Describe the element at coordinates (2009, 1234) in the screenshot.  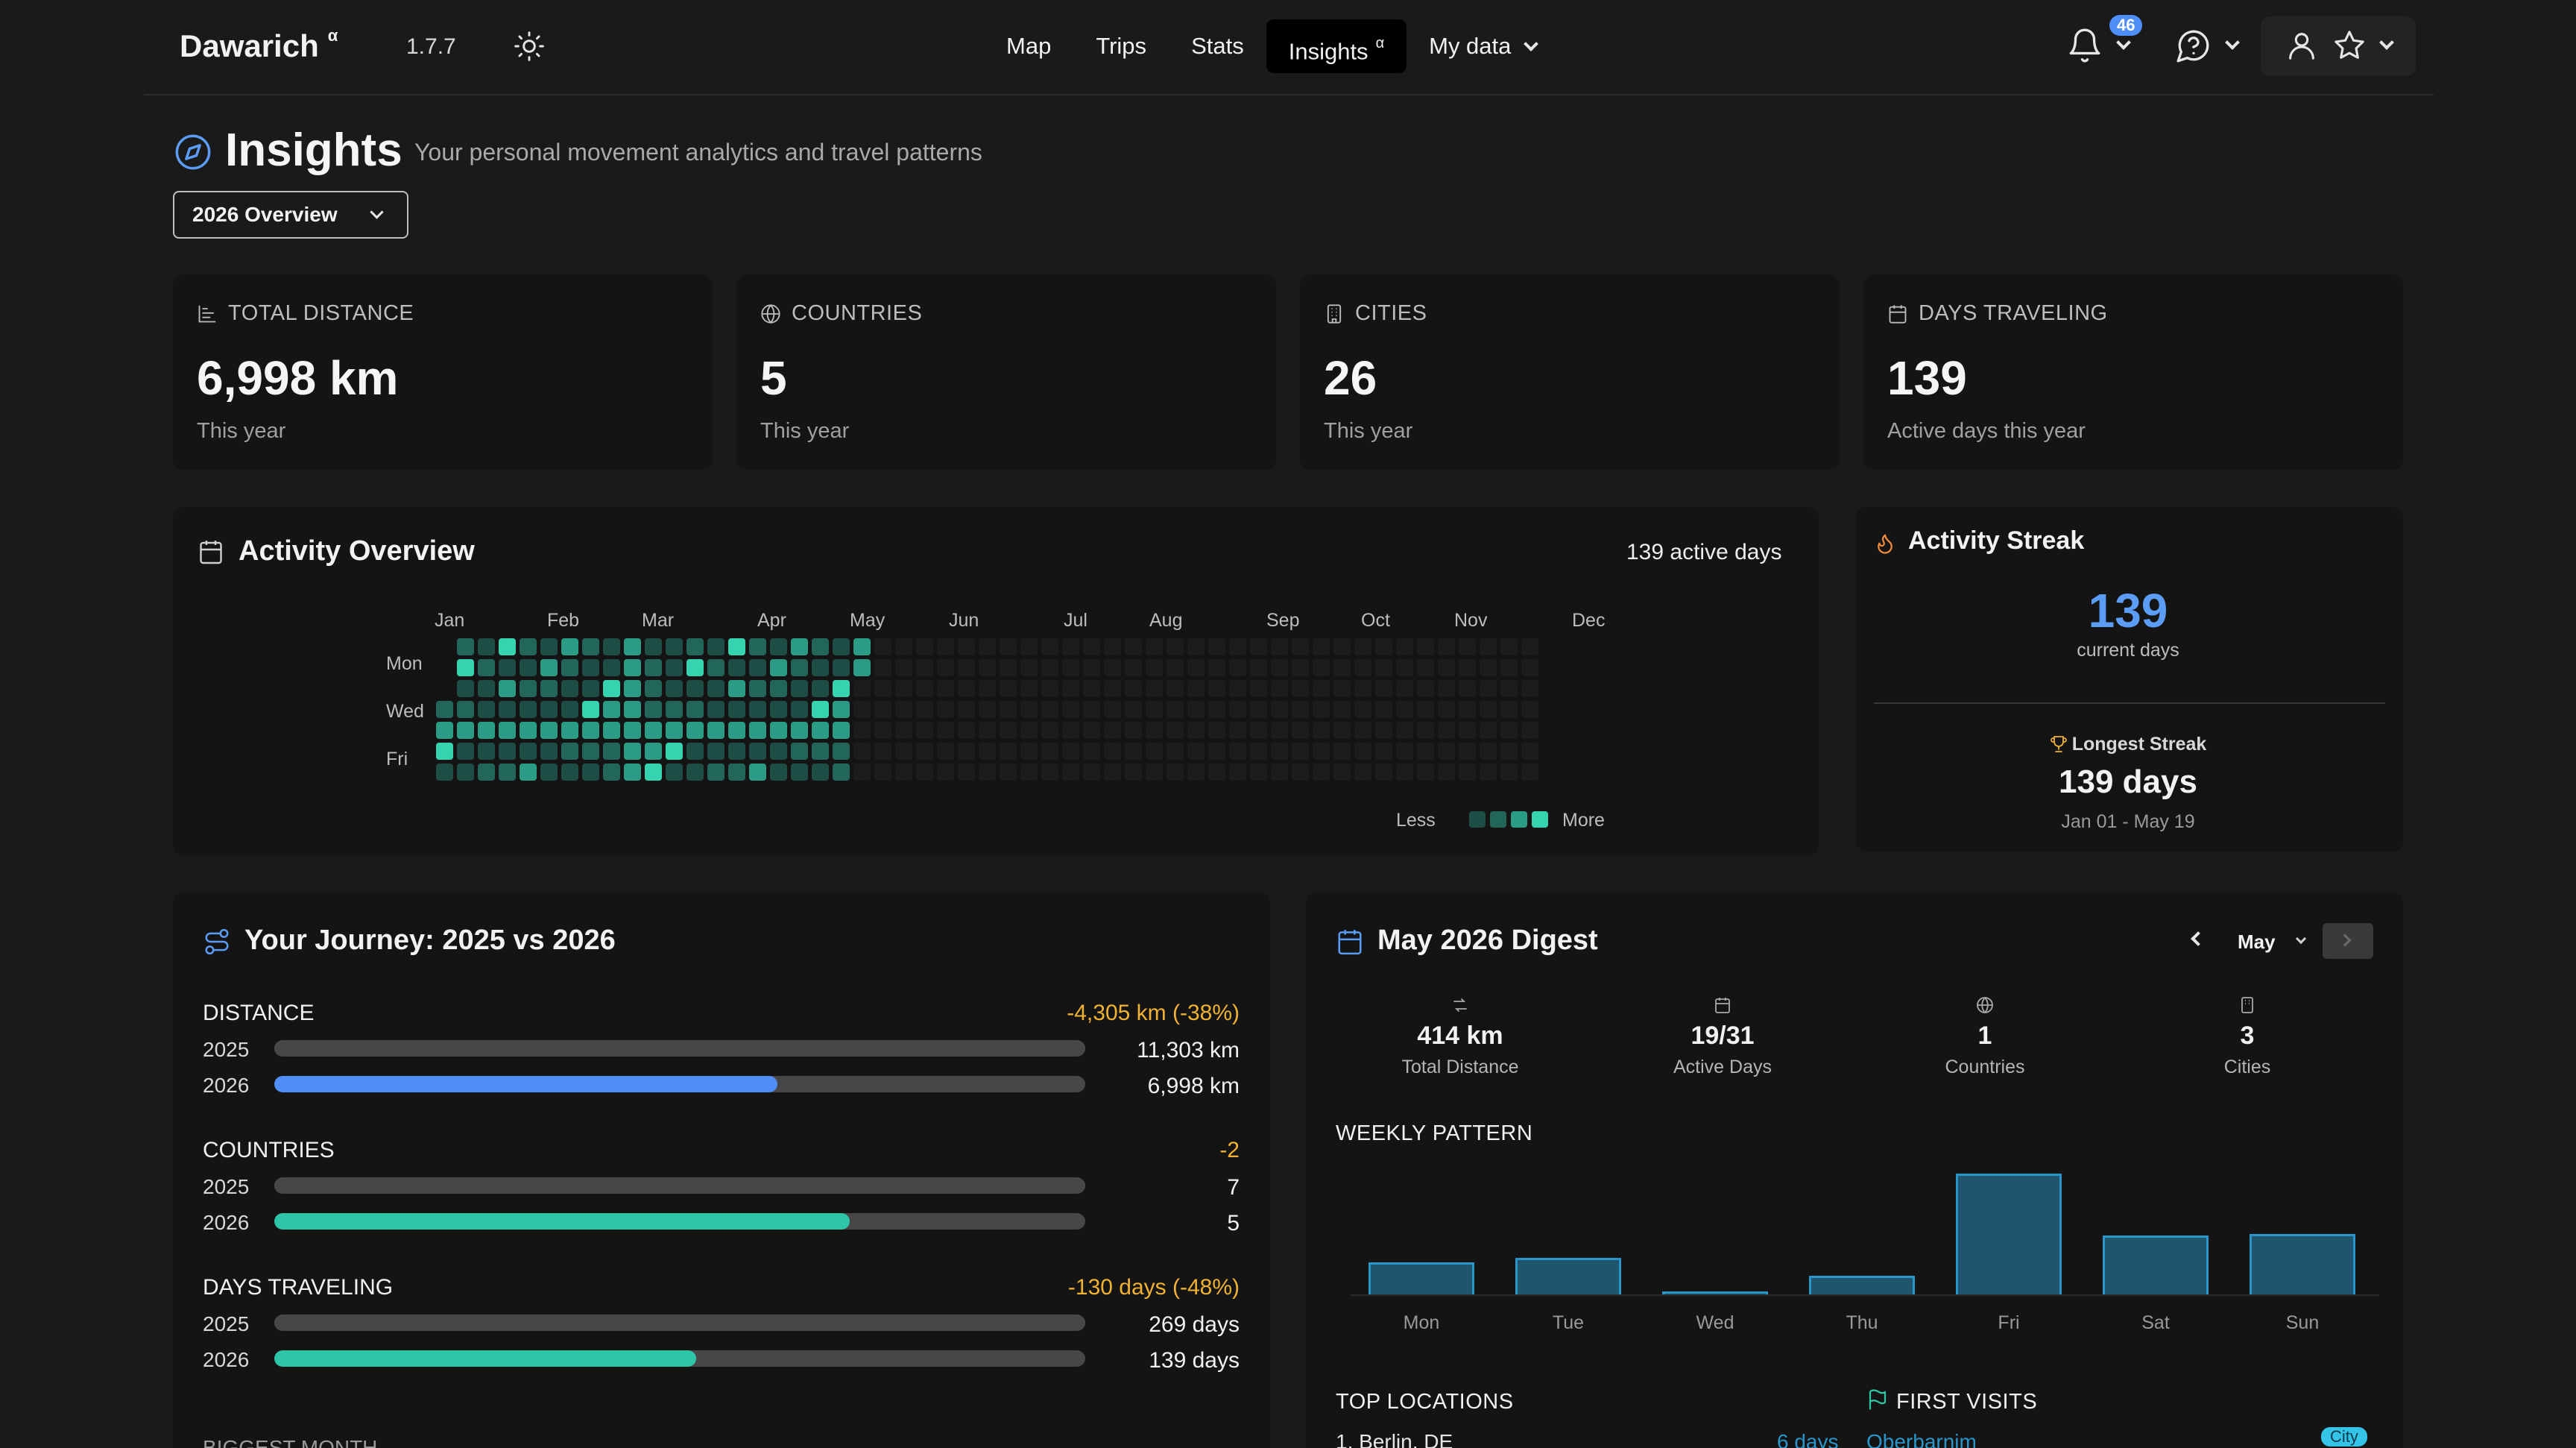
I see `weekly-bar-fri` at that location.